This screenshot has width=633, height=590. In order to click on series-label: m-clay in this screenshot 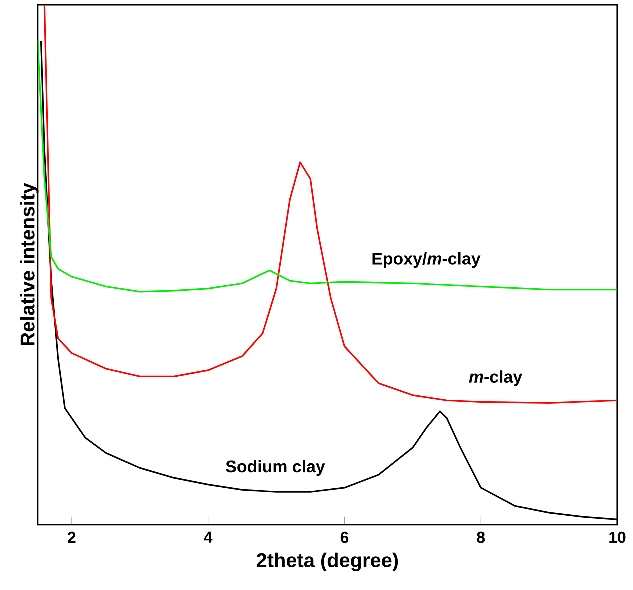, I will do `click(496, 378)`.